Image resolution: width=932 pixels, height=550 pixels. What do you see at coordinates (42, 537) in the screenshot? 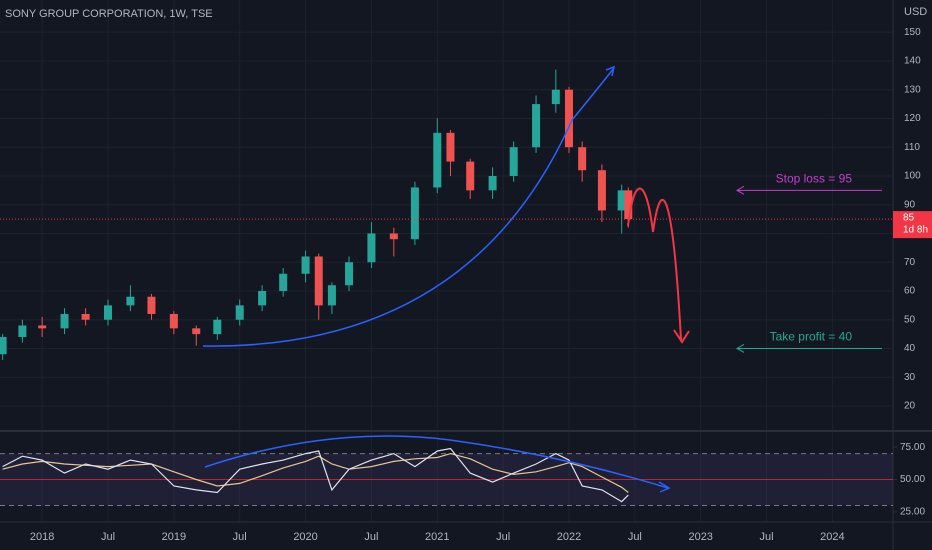
I see `x-tick-label: 2018` at bounding box center [42, 537].